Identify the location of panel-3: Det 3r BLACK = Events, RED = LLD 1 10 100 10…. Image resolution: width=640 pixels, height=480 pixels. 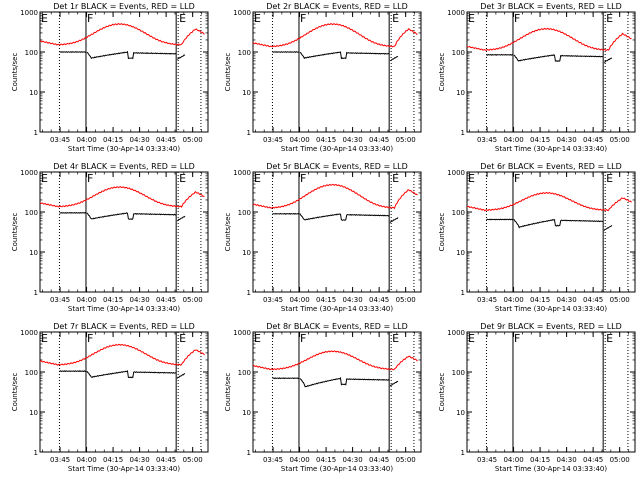
(537, 77).